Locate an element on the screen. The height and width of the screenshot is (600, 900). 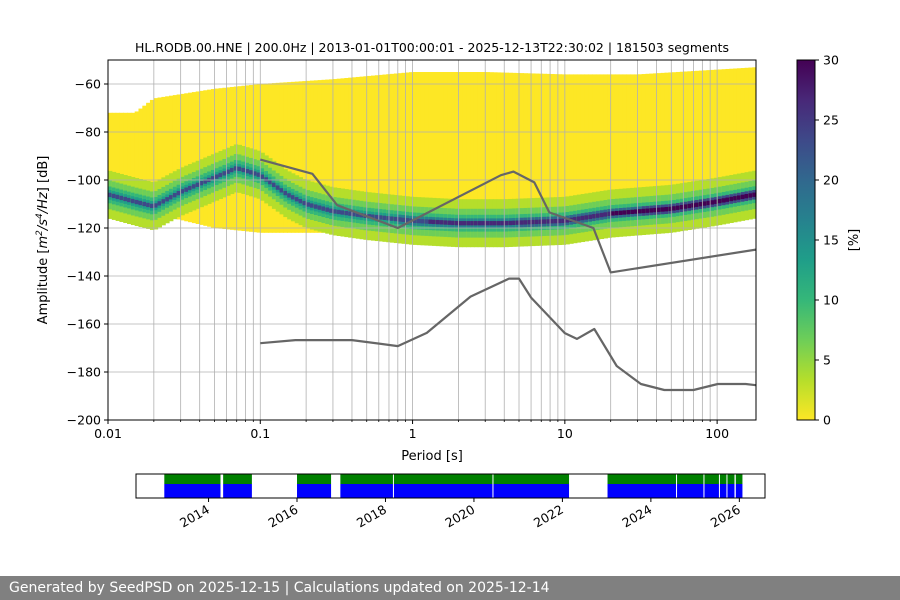
x-tick-label: 0.1 is located at coordinates (260, 433).